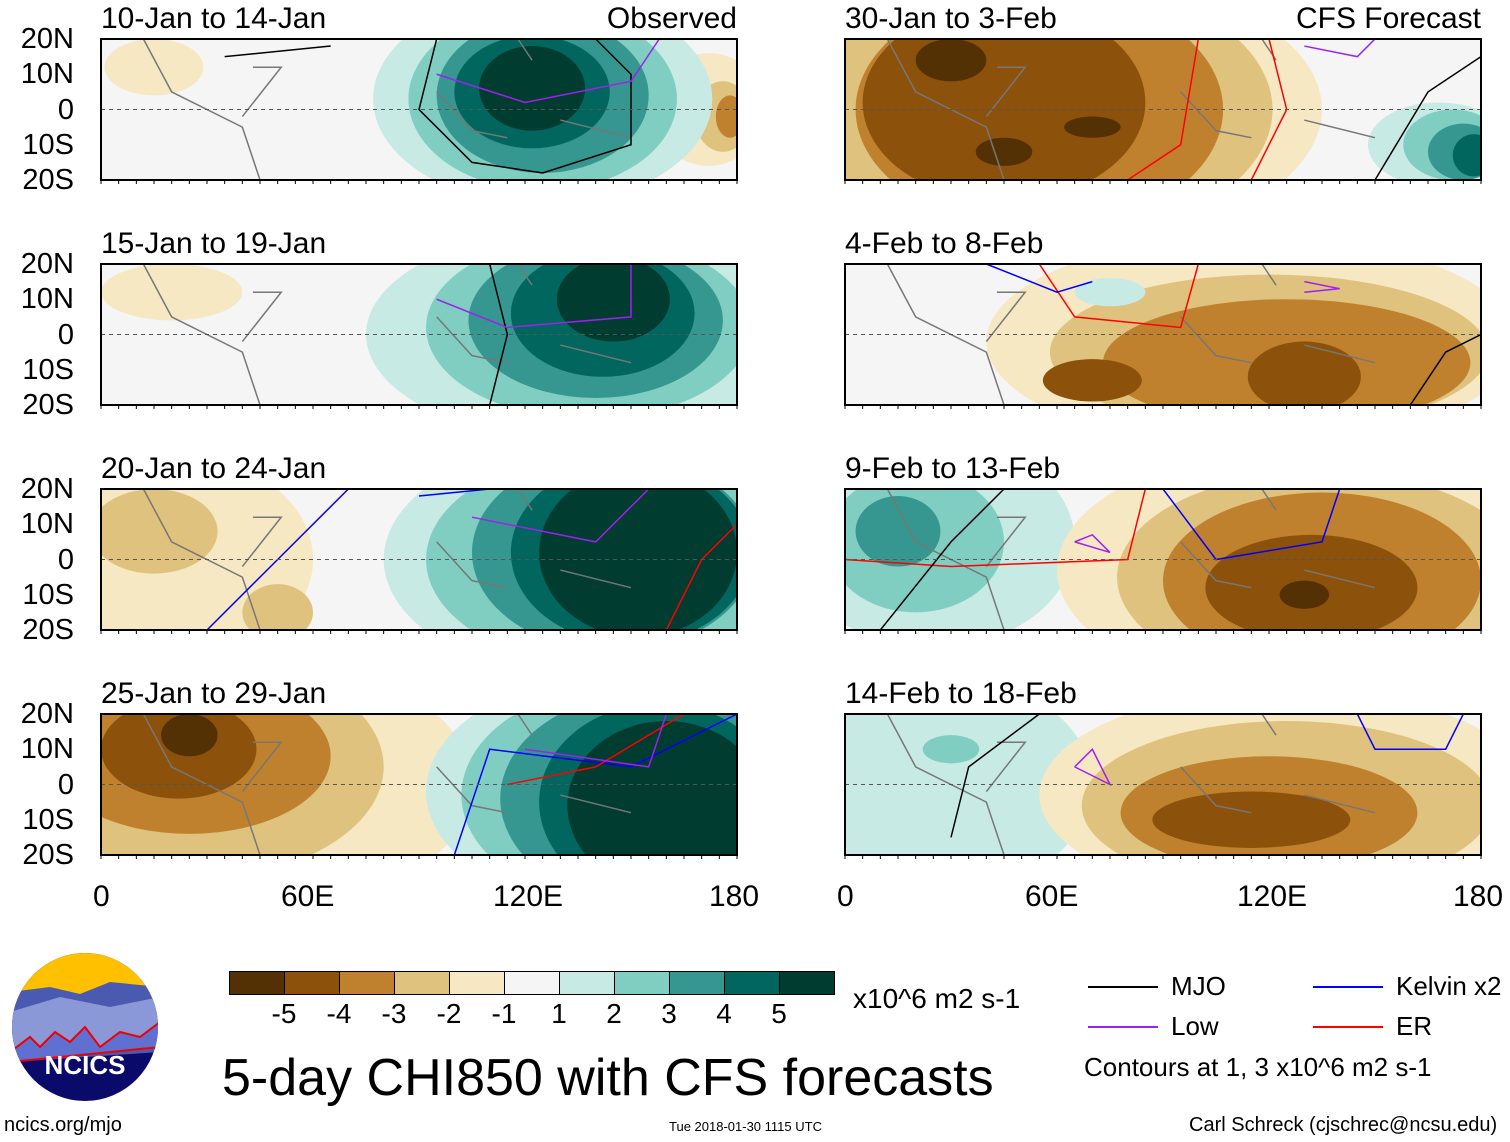 Image resolution: width=1510 pixels, height=1142 pixels. What do you see at coordinates (532, 983) in the screenshot?
I see `colorbar` at bounding box center [532, 983].